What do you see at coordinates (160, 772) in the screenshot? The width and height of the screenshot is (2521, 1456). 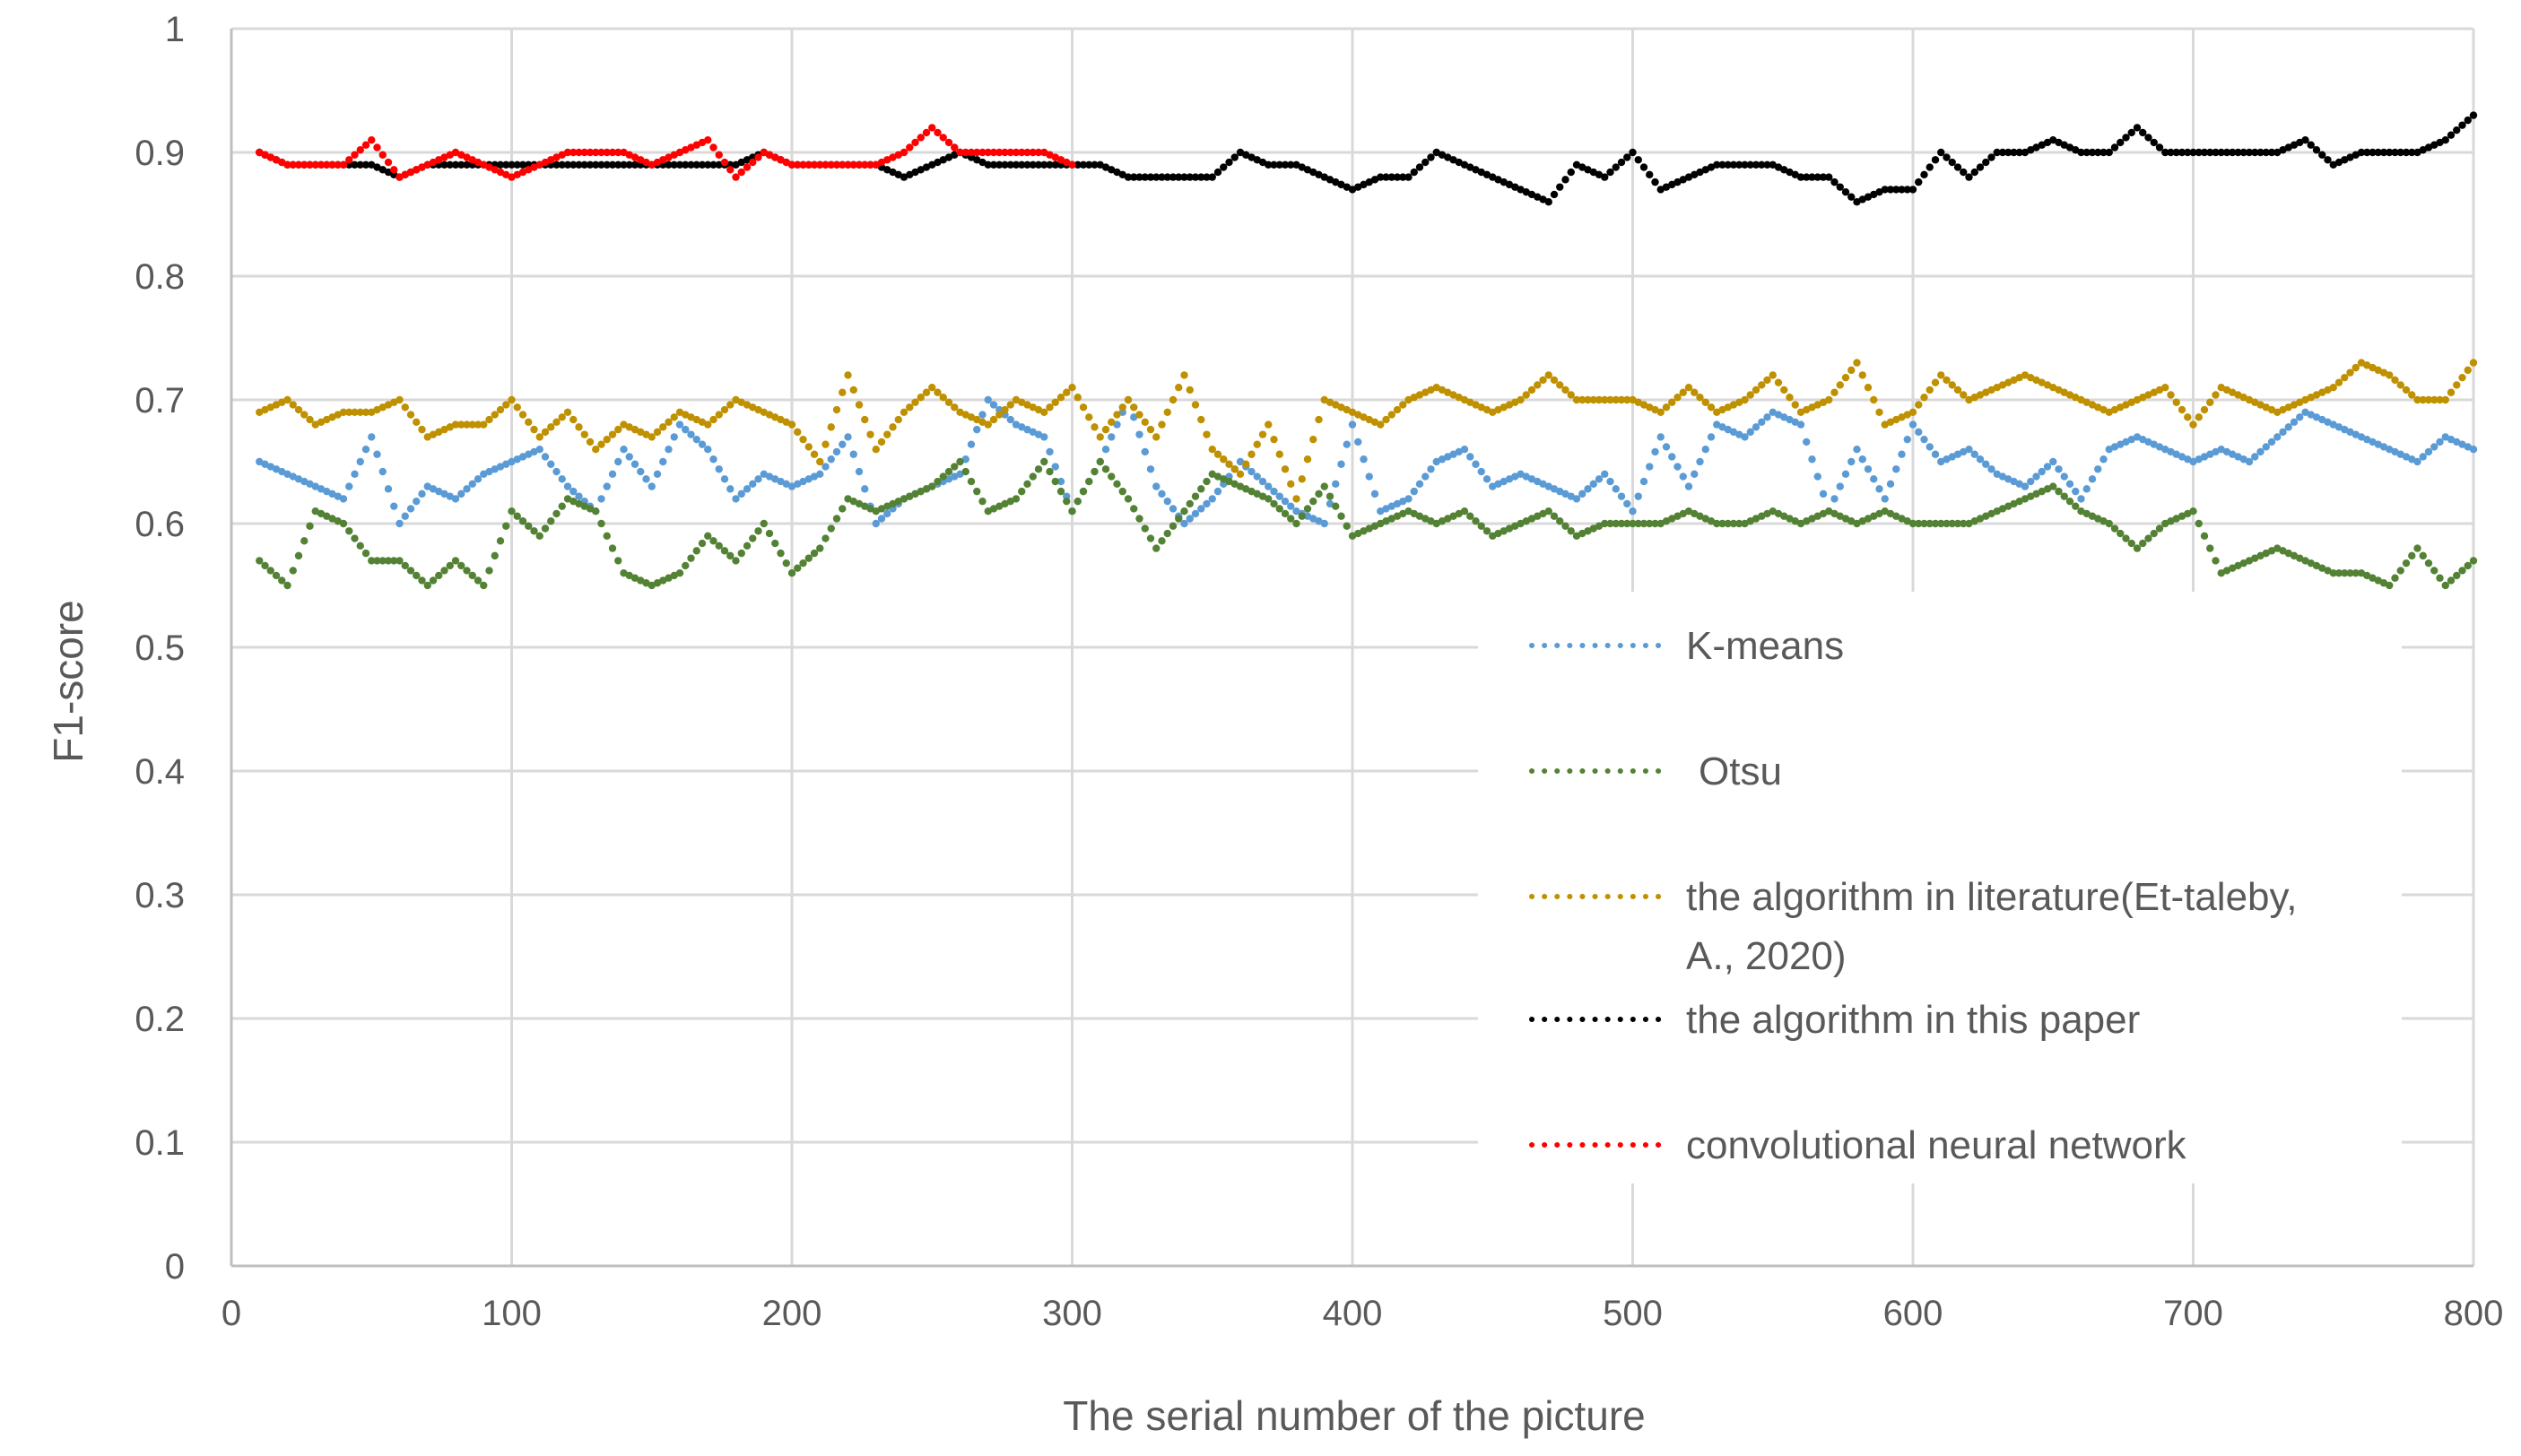 I see `y-tick-label: 0.4` at bounding box center [160, 772].